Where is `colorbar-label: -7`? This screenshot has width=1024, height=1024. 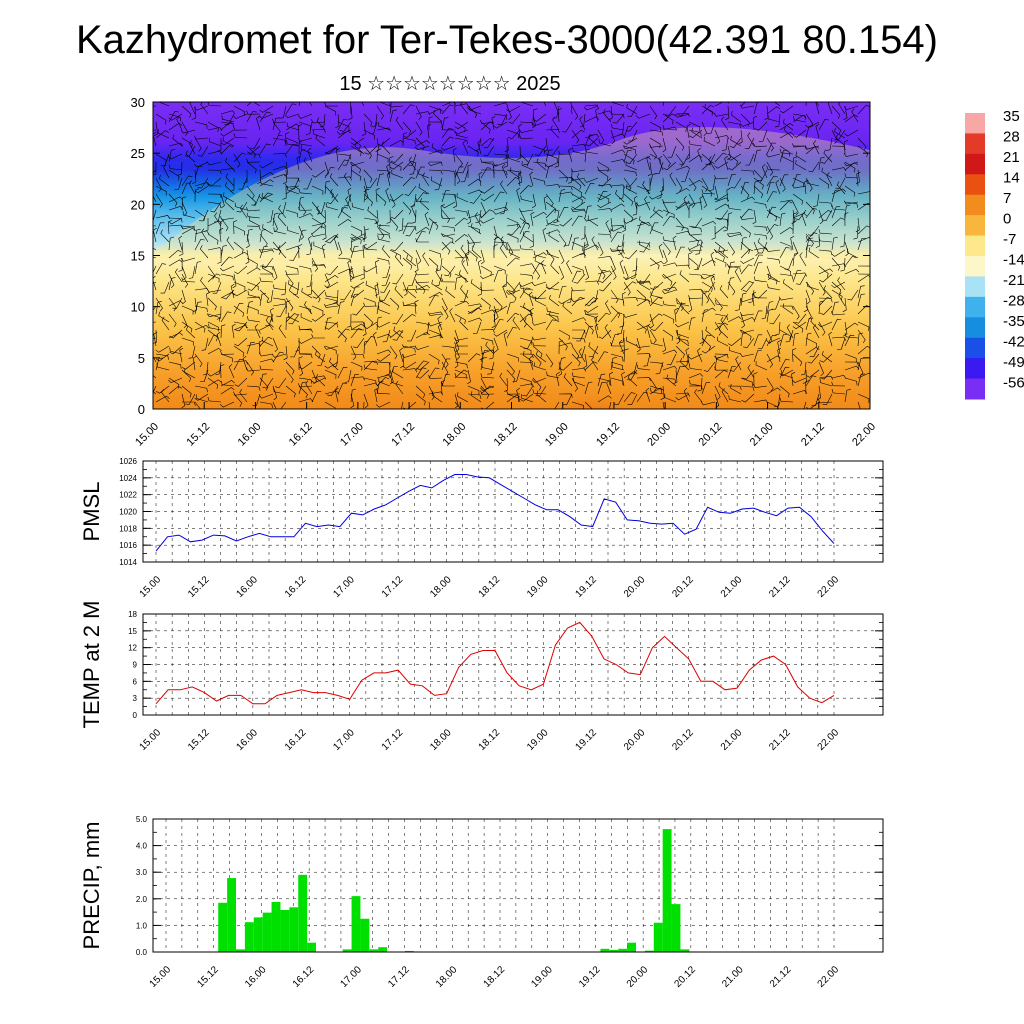 colorbar-label: -7 is located at coordinates (1009, 239).